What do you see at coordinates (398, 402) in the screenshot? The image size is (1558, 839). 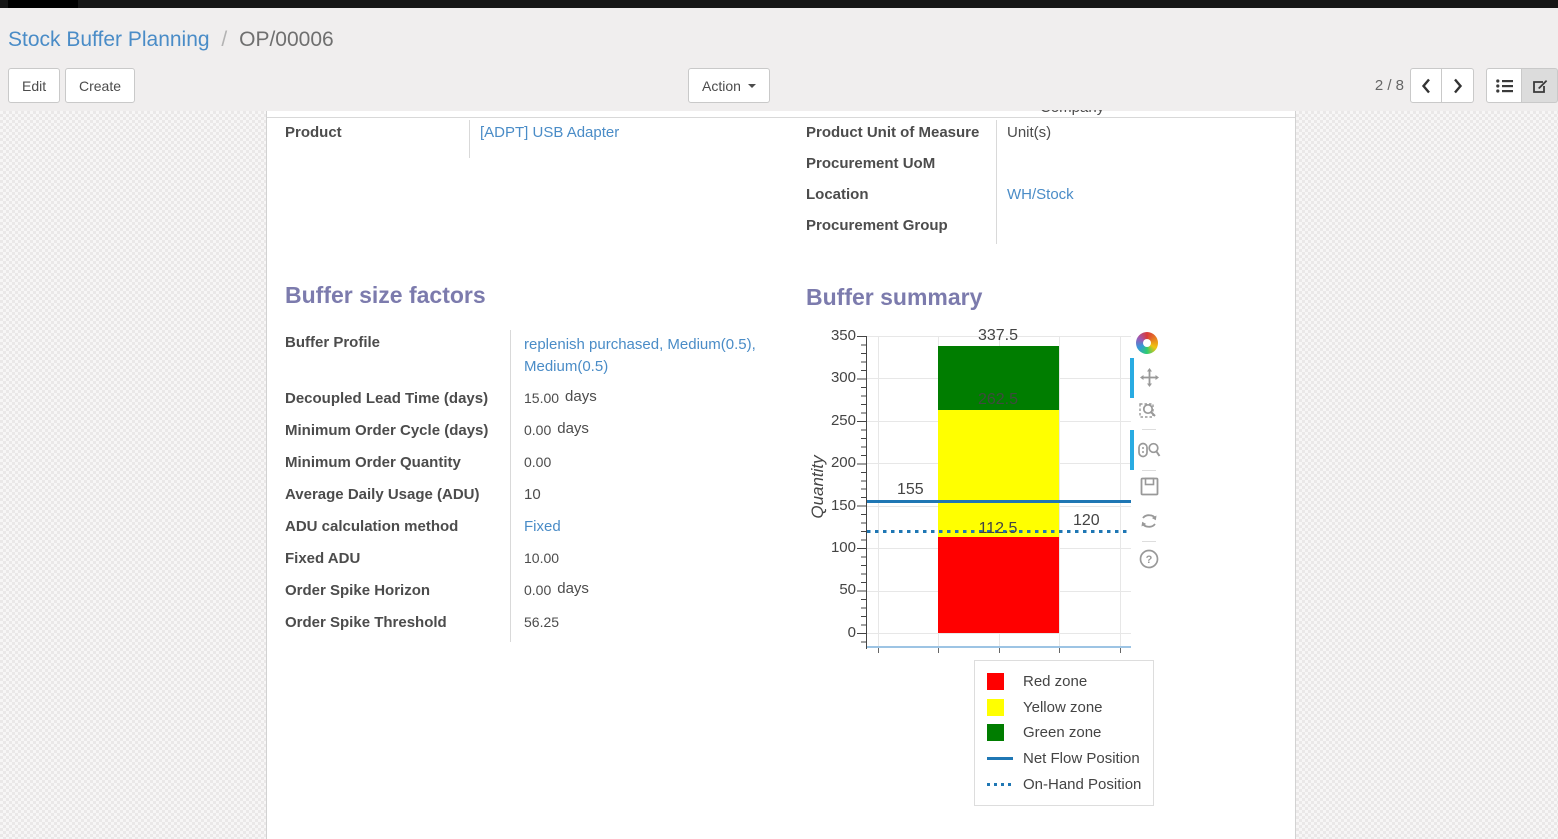 I see `decoupled-lead-time-label: Decoupled Lead Time (days)` at bounding box center [398, 402].